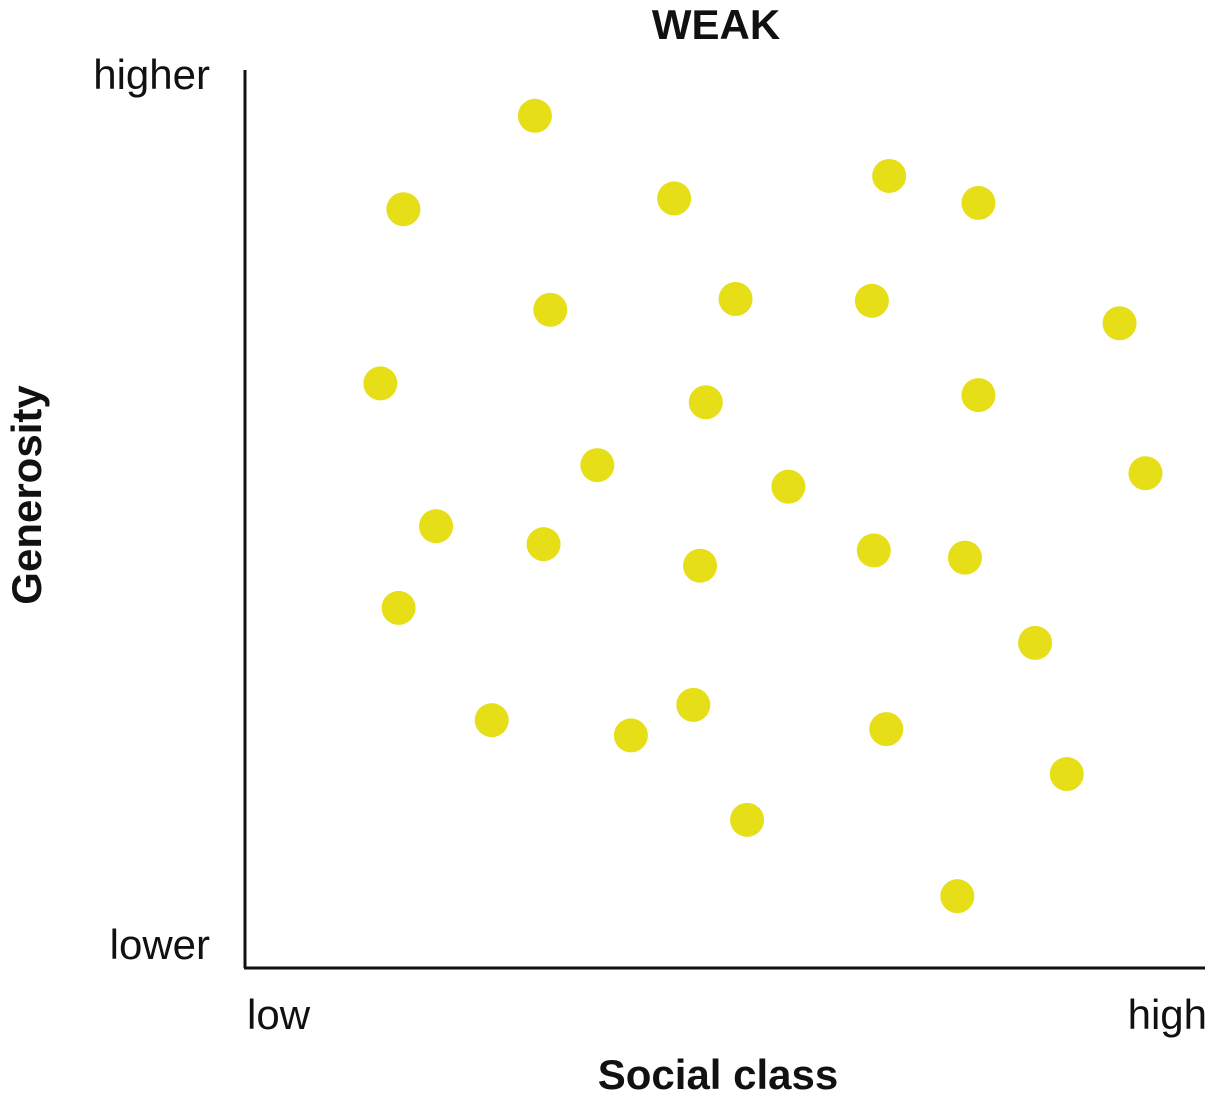  What do you see at coordinates (160, 944) in the screenshot?
I see `y-tick-label: lower` at bounding box center [160, 944].